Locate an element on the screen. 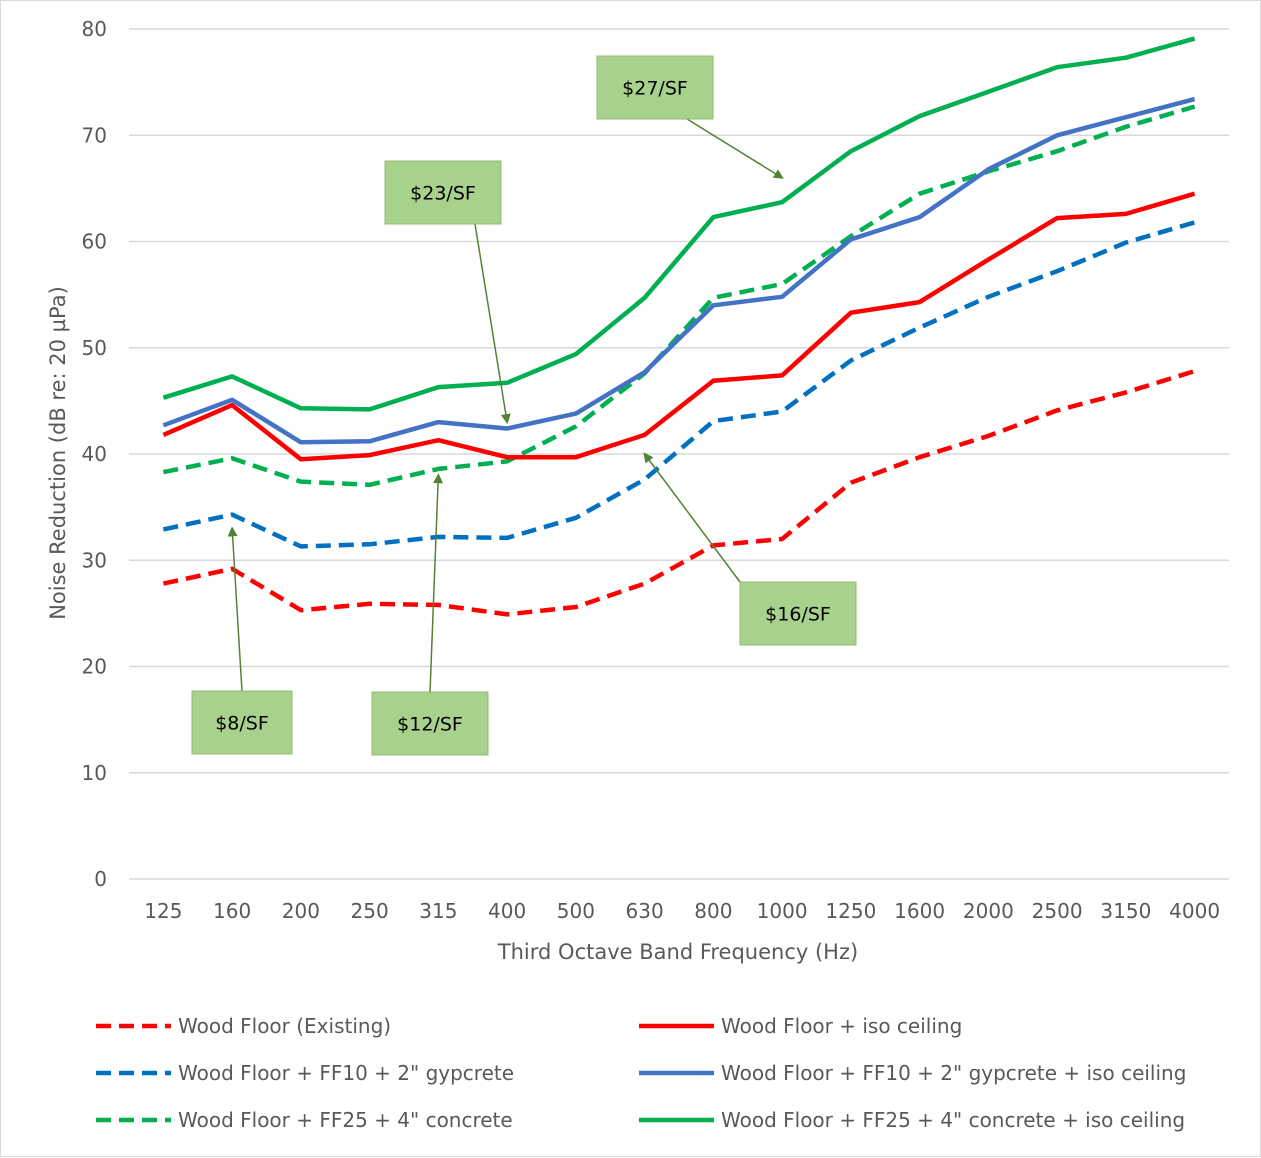 Image resolution: width=1261 pixels, height=1158 pixels. x-tick-label: 125 is located at coordinates (163, 911).